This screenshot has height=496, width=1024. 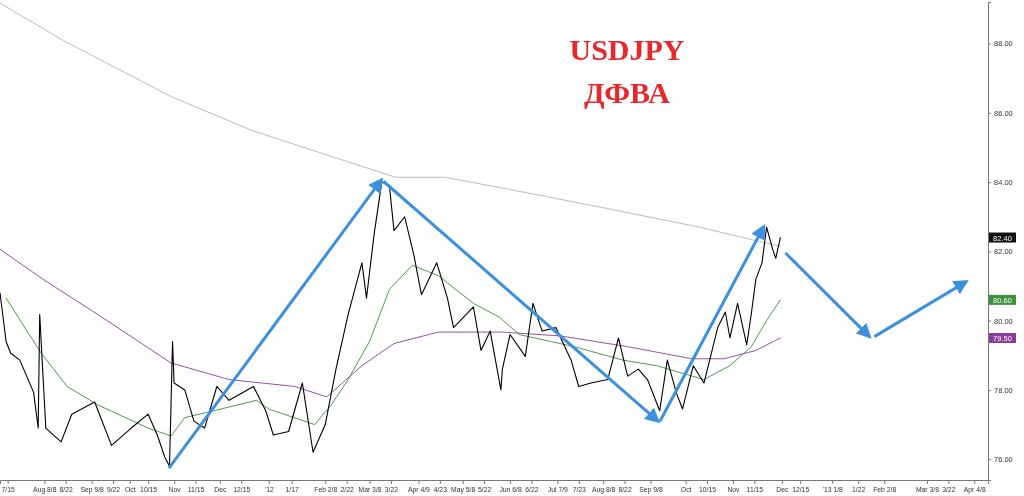 I want to click on text: ДФВА, so click(x=627, y=92).